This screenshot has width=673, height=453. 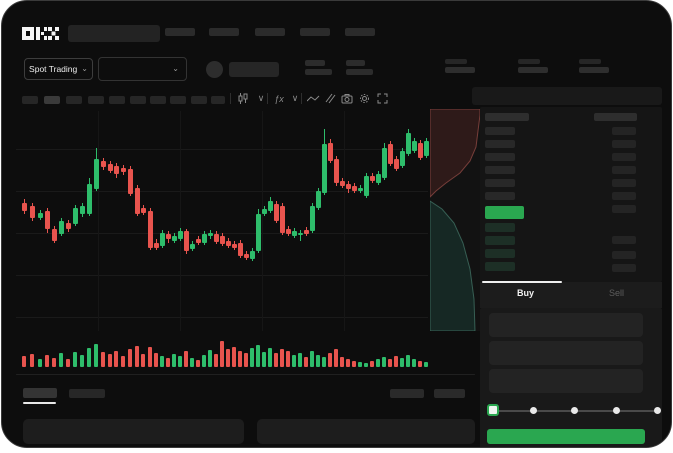 I want to click on compare-icon, so click(x=330, y=98).